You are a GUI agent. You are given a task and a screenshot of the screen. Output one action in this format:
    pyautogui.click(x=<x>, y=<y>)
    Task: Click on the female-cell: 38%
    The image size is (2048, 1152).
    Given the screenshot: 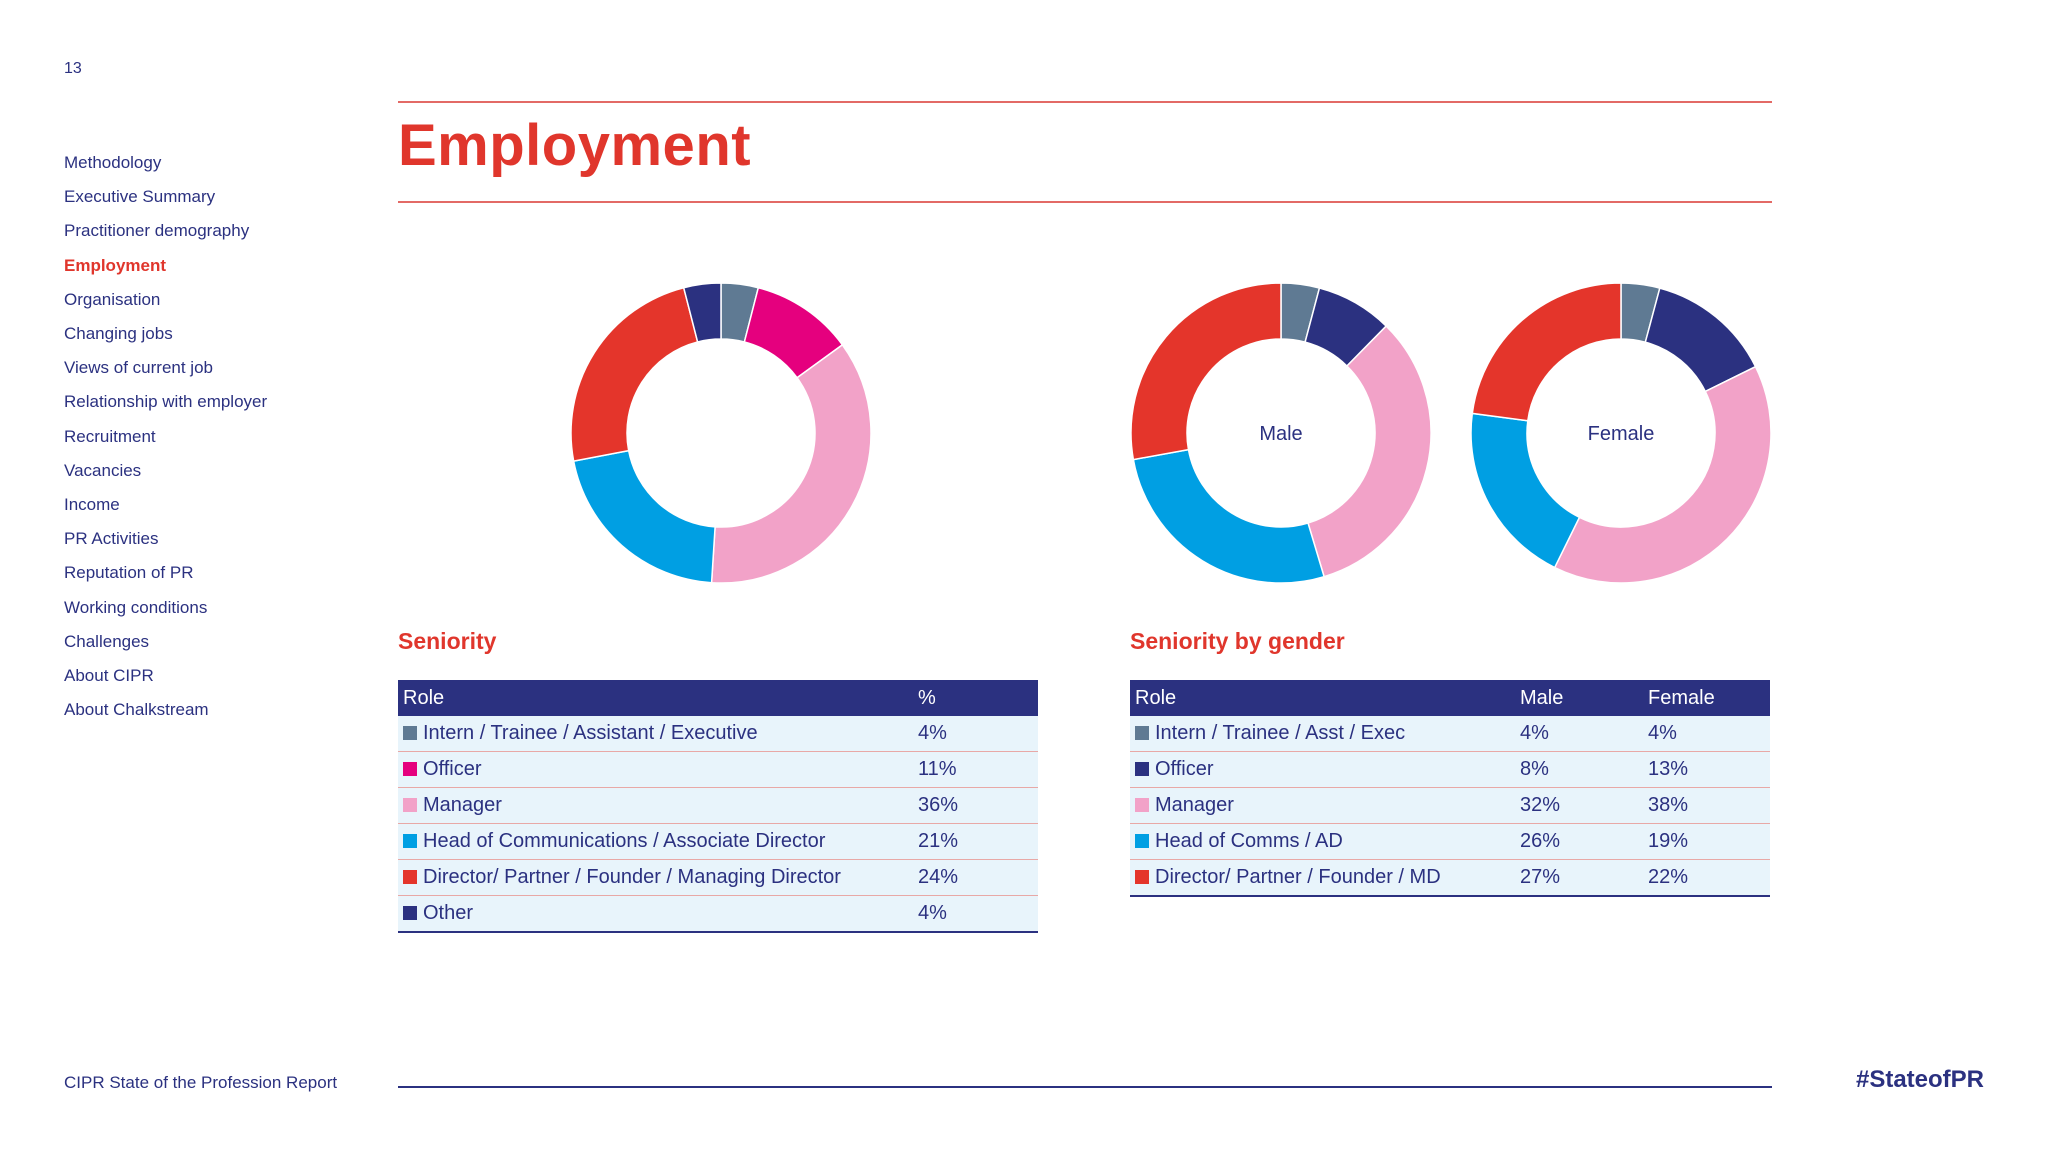 What is the action you would take?
    pyautogui.click(x=1706, y=805)
    